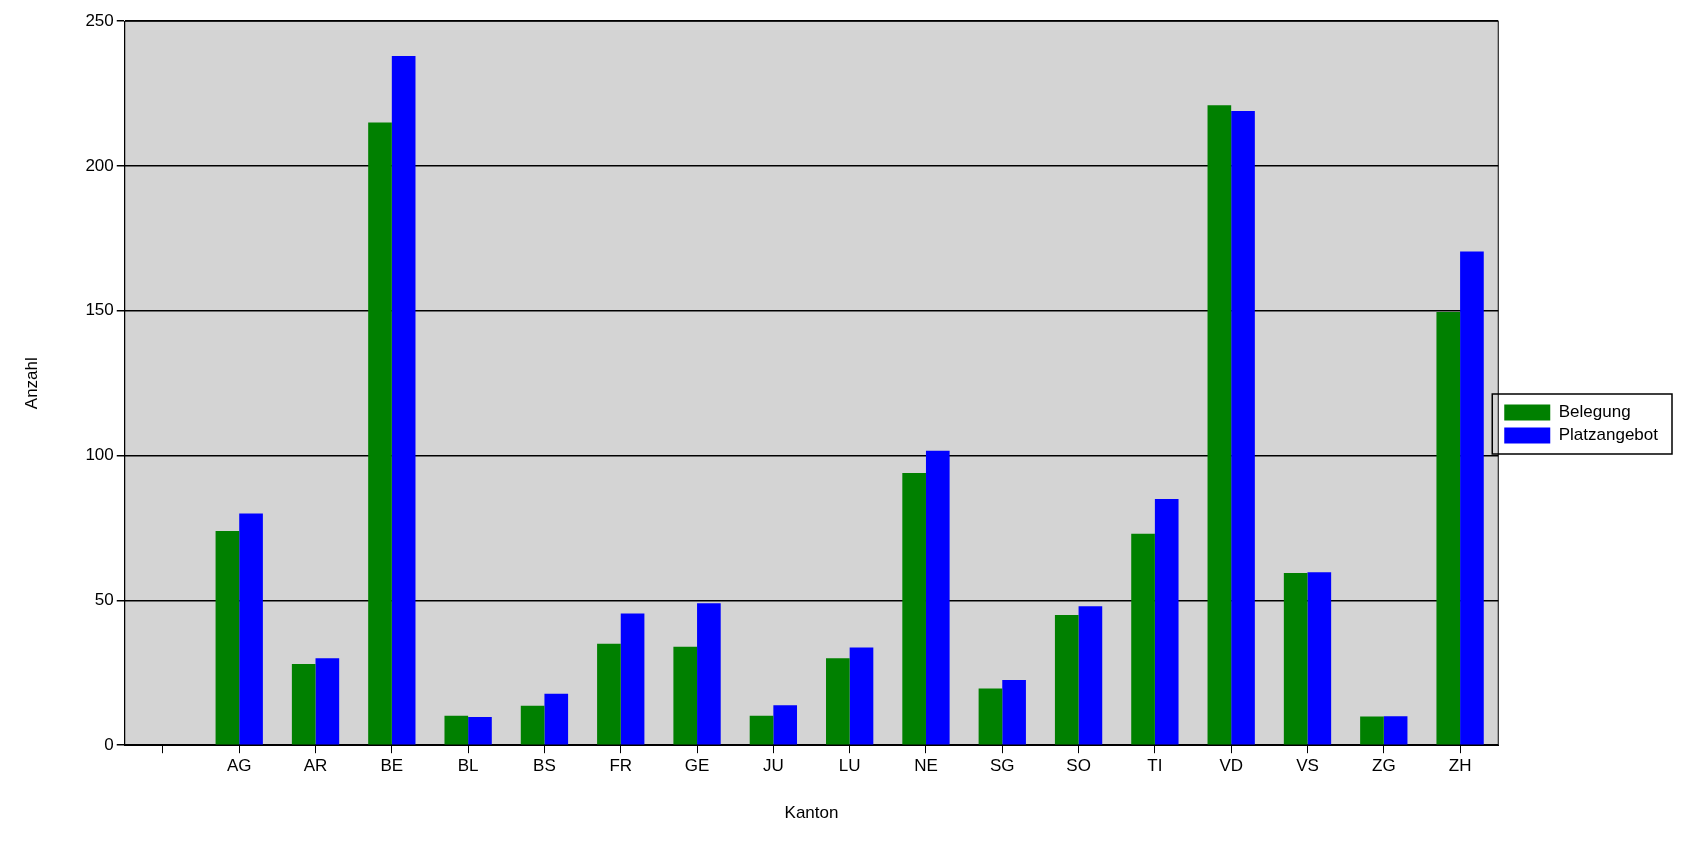 This screenshot has width=1686, height=851. I want to click on x-tick-label: LU, so click(849, 766).